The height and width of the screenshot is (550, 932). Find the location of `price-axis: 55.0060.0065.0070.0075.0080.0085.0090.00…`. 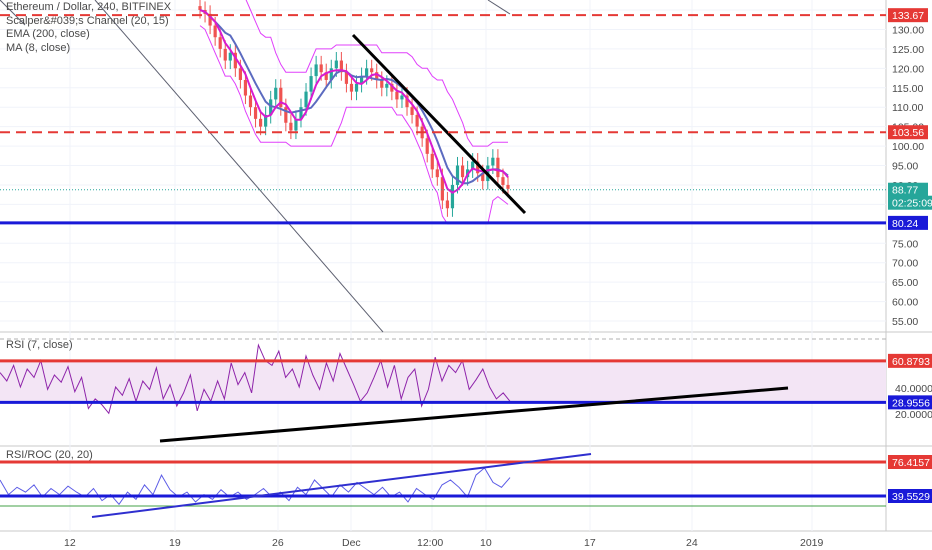

price-axis: 55.0060.0065.0070.0075.0080.0085.0090.00… is located at coordinates (910, 168).